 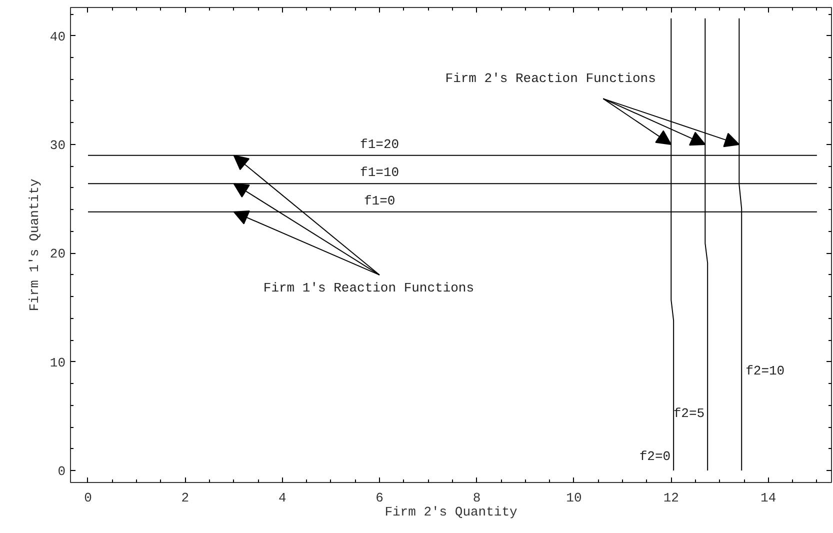 What do you see at coordinates (689, 414) in the screenshot?
I see `series-label: f2=5` at bounding box center [689, 414].